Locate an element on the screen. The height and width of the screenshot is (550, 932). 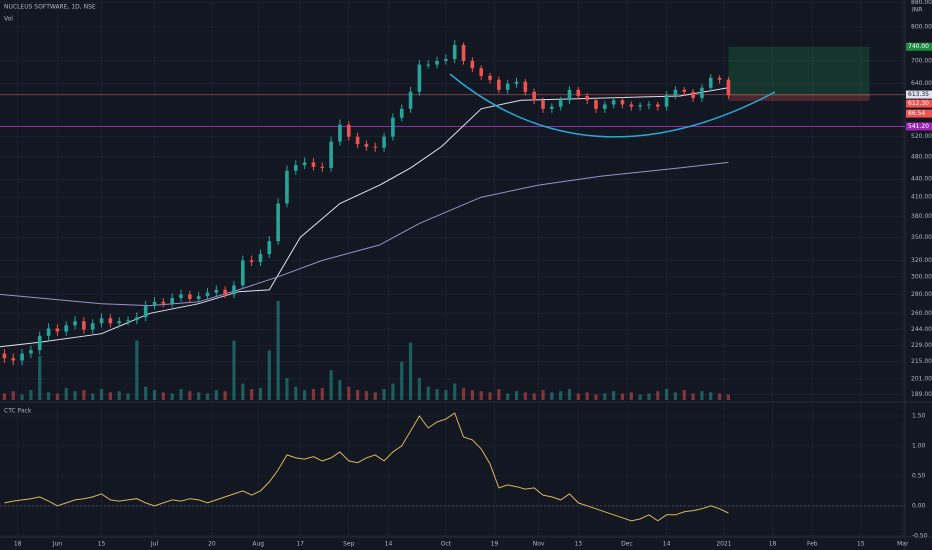
x-tick-label: Sep is located at coordinates (349, 544).